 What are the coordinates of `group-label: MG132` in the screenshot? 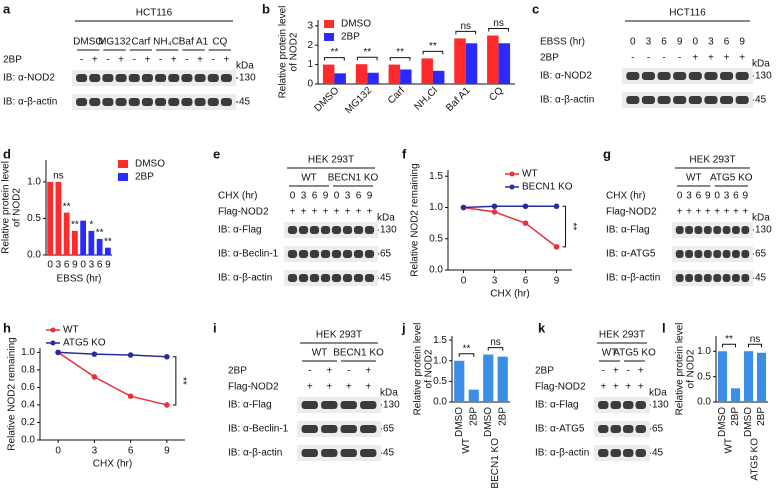 It's located at (114, 42).